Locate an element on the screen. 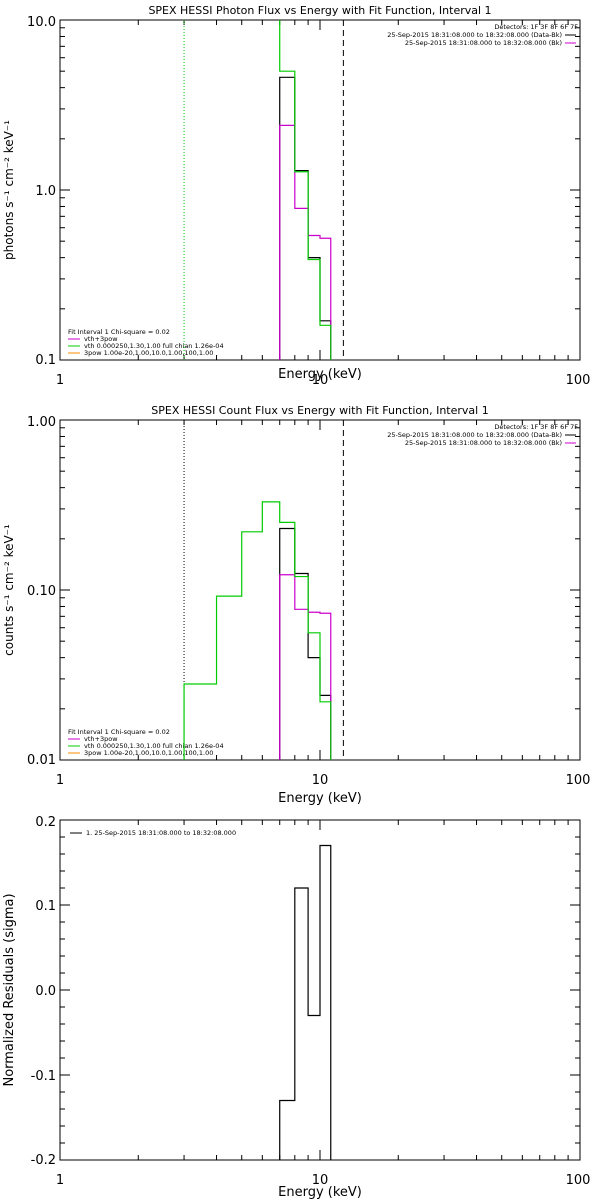 The width and height of the screenshot is (600, 1200). y-axis-label: photons s⁻¹ cm⁻² keV⁻¹ is located at coordinates (9, 190).